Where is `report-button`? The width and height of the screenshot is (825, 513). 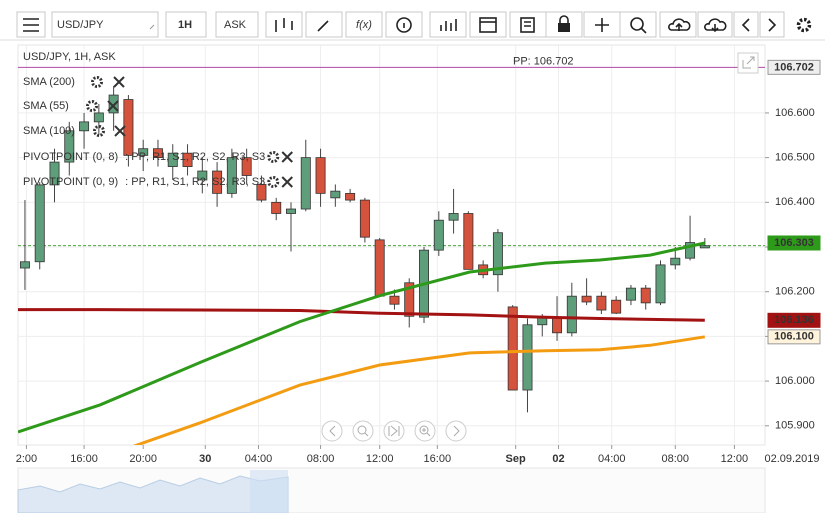 report-button is located at coordinates (528, 24).